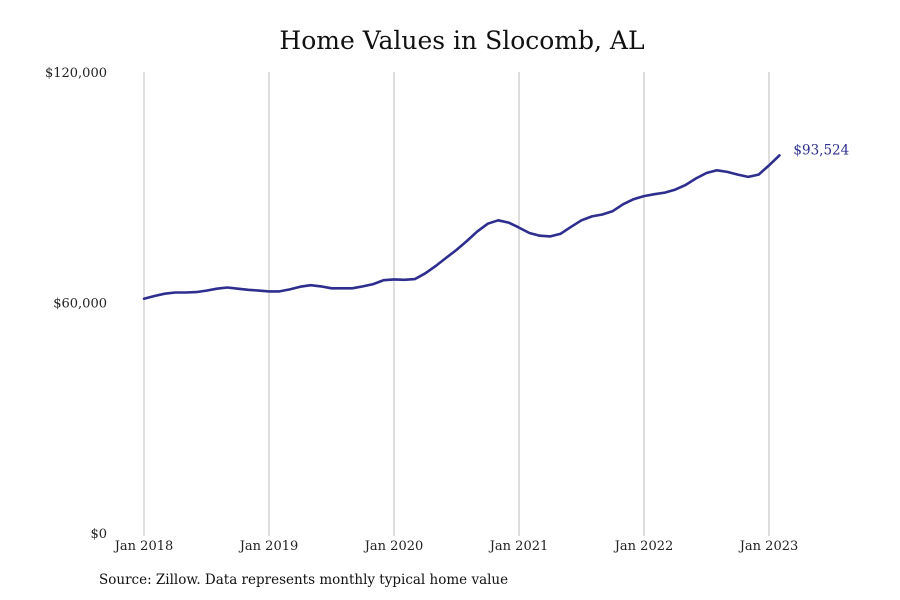 This screenshot has height=600, width=900. What do you see at coordinates (768, 546) in the screenshot?
I see `x-tick-label: Jan 2023` at bounding box center [768, 546].